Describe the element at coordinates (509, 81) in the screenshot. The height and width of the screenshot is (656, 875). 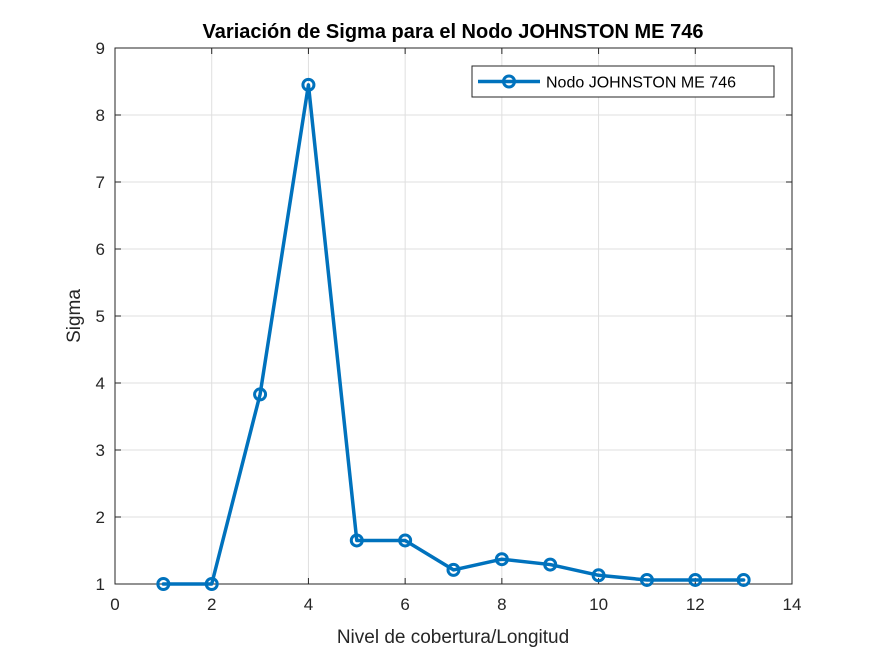
I see `legend-marker-sample` at that location.